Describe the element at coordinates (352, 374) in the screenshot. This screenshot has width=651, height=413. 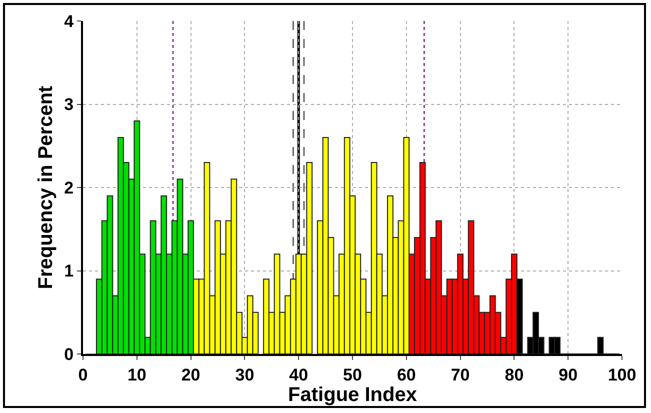
I see `x-tick-label: 50` at that location.